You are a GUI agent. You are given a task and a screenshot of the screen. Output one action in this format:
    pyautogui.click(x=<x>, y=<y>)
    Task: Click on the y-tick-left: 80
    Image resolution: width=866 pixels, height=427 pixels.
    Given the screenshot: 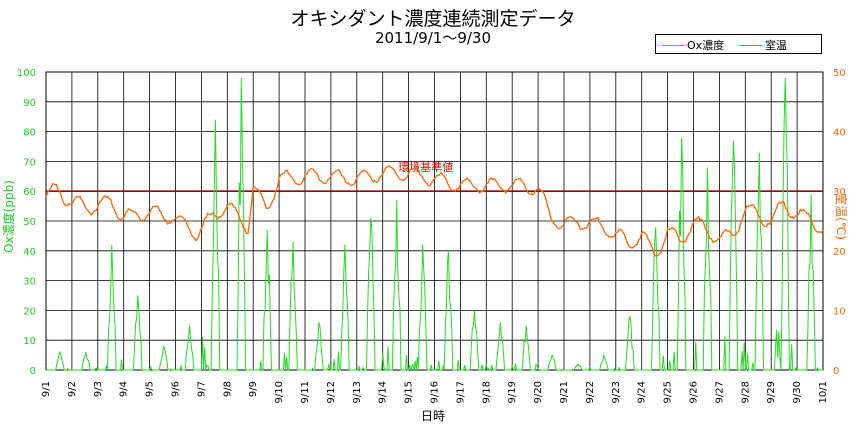 What is the action you would take?
    pyautogui.click(x=29, y=133)
    